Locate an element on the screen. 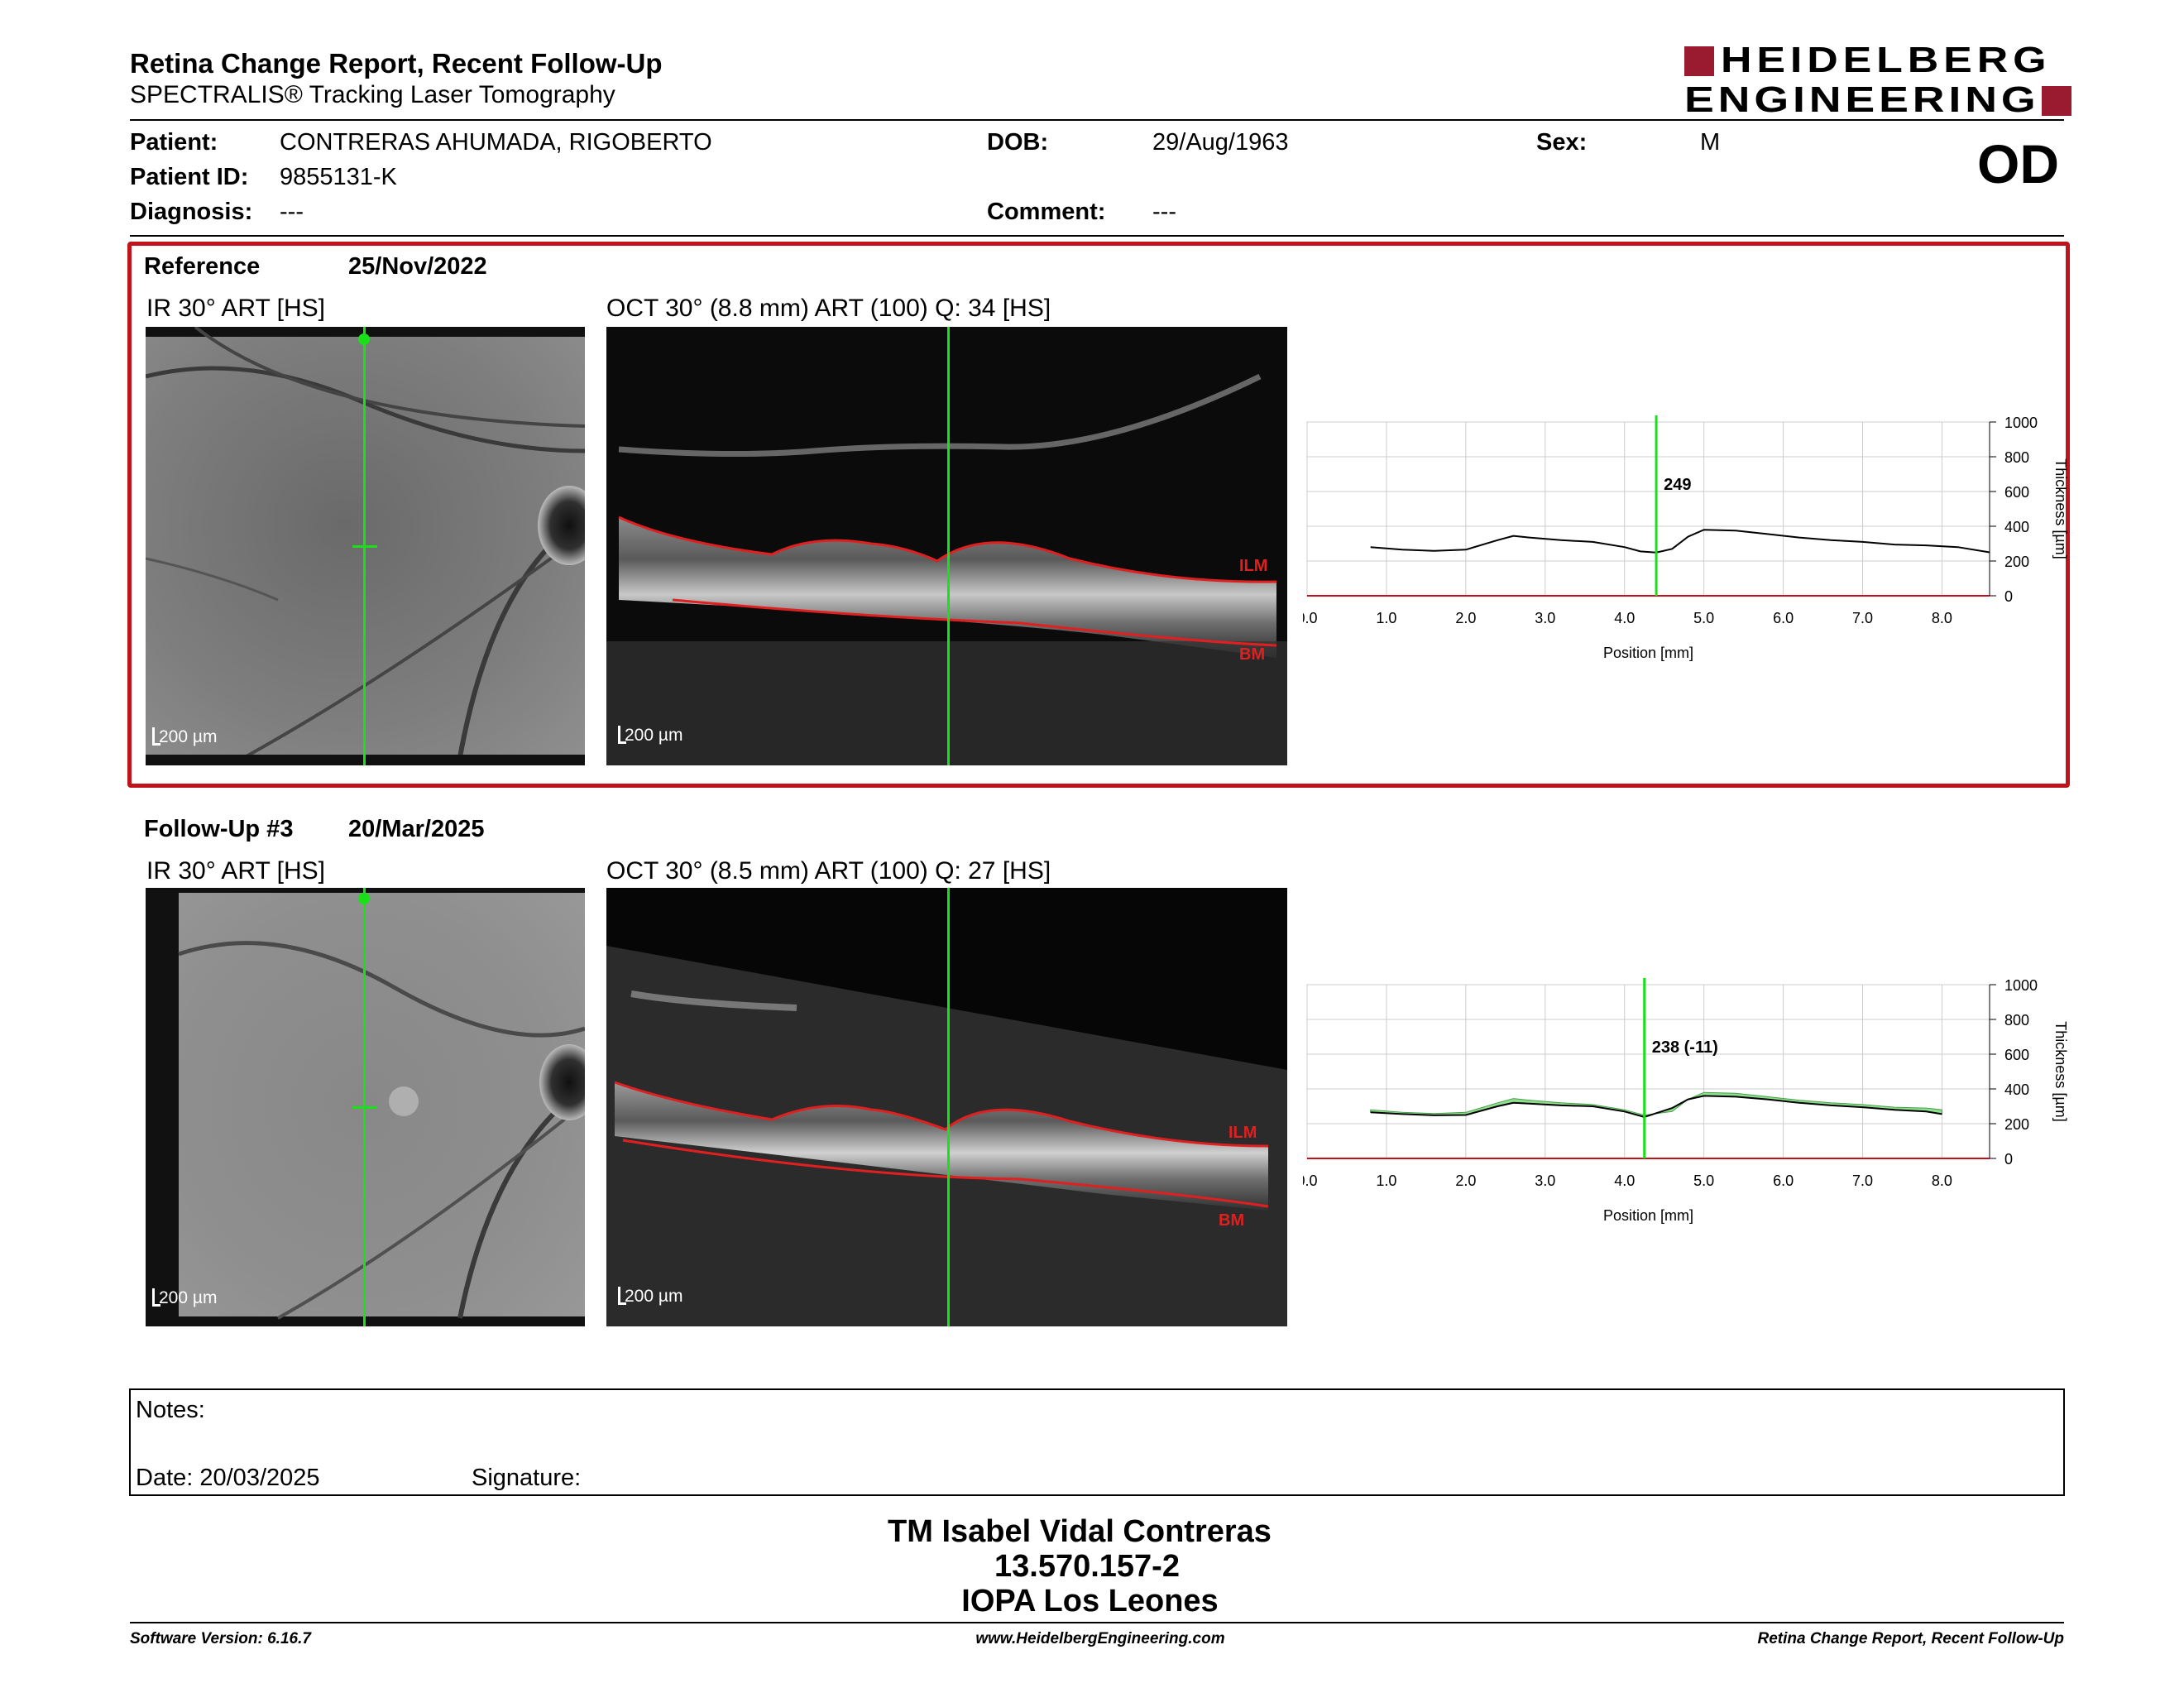 The height and width of the screenshot is (1688, 2184). reference-oct-cursor is located at coordinates (948, 546).